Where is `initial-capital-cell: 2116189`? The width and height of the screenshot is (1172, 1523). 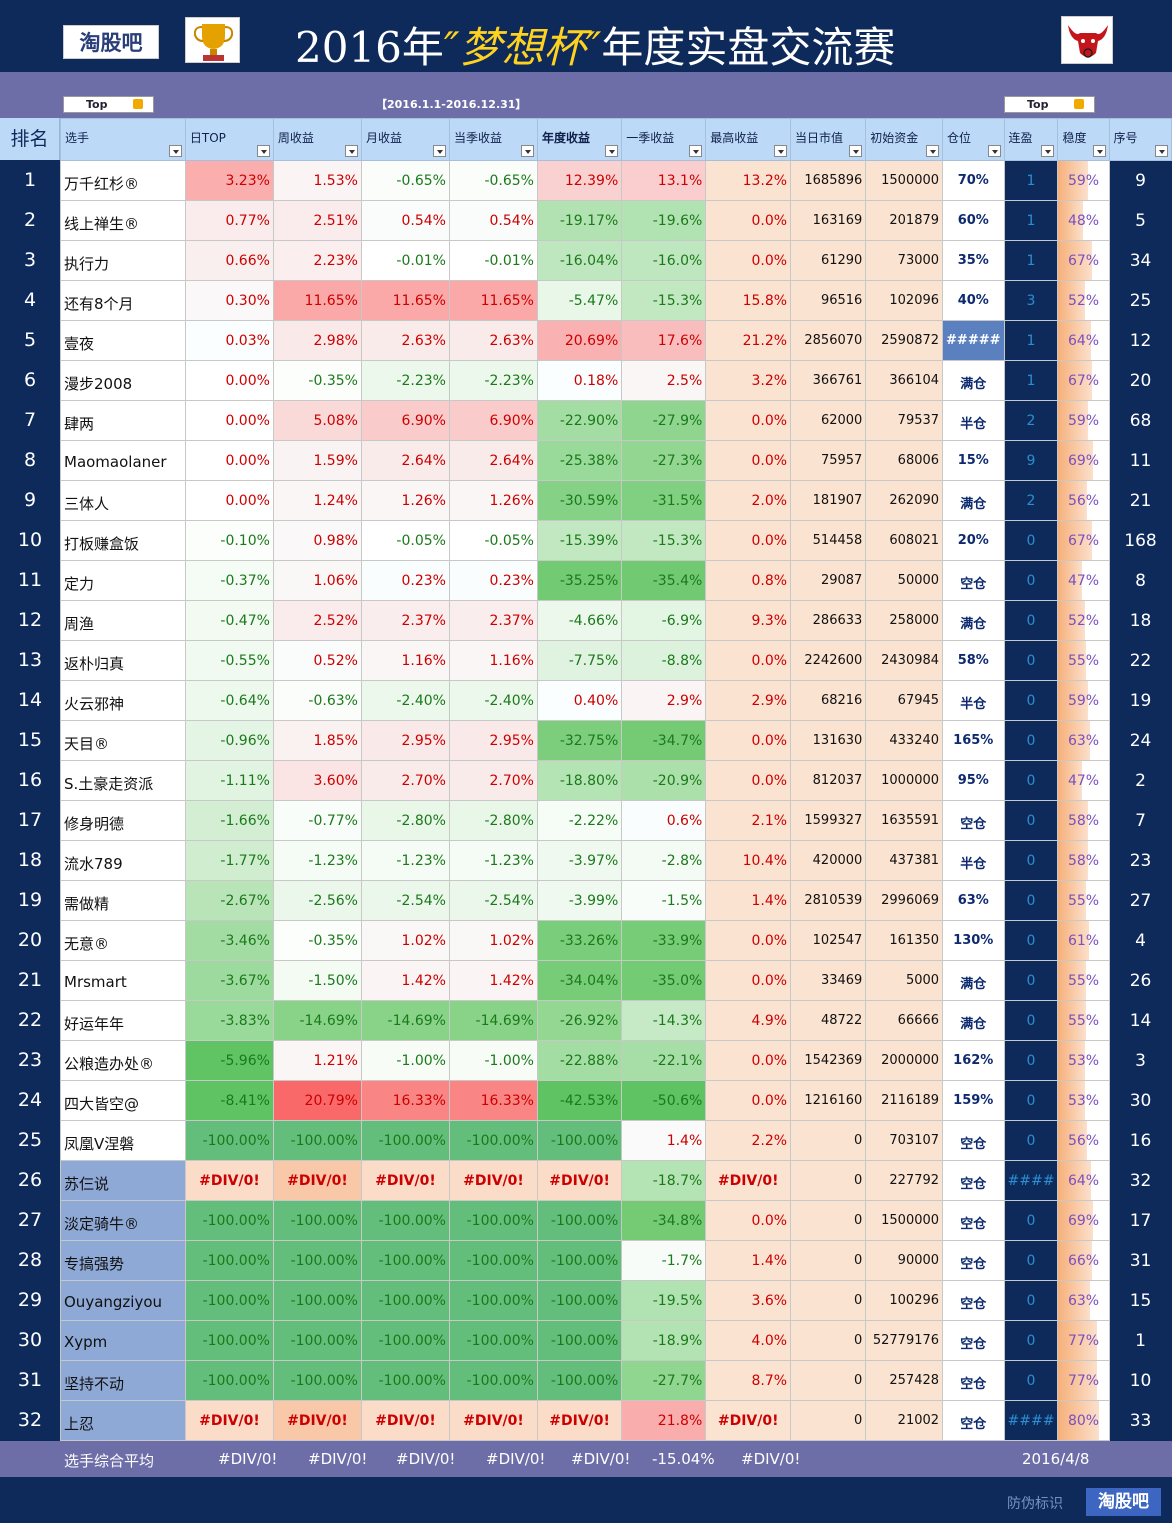
initial-capital-cell: 2116189 is located at coordinates (904, 1100).